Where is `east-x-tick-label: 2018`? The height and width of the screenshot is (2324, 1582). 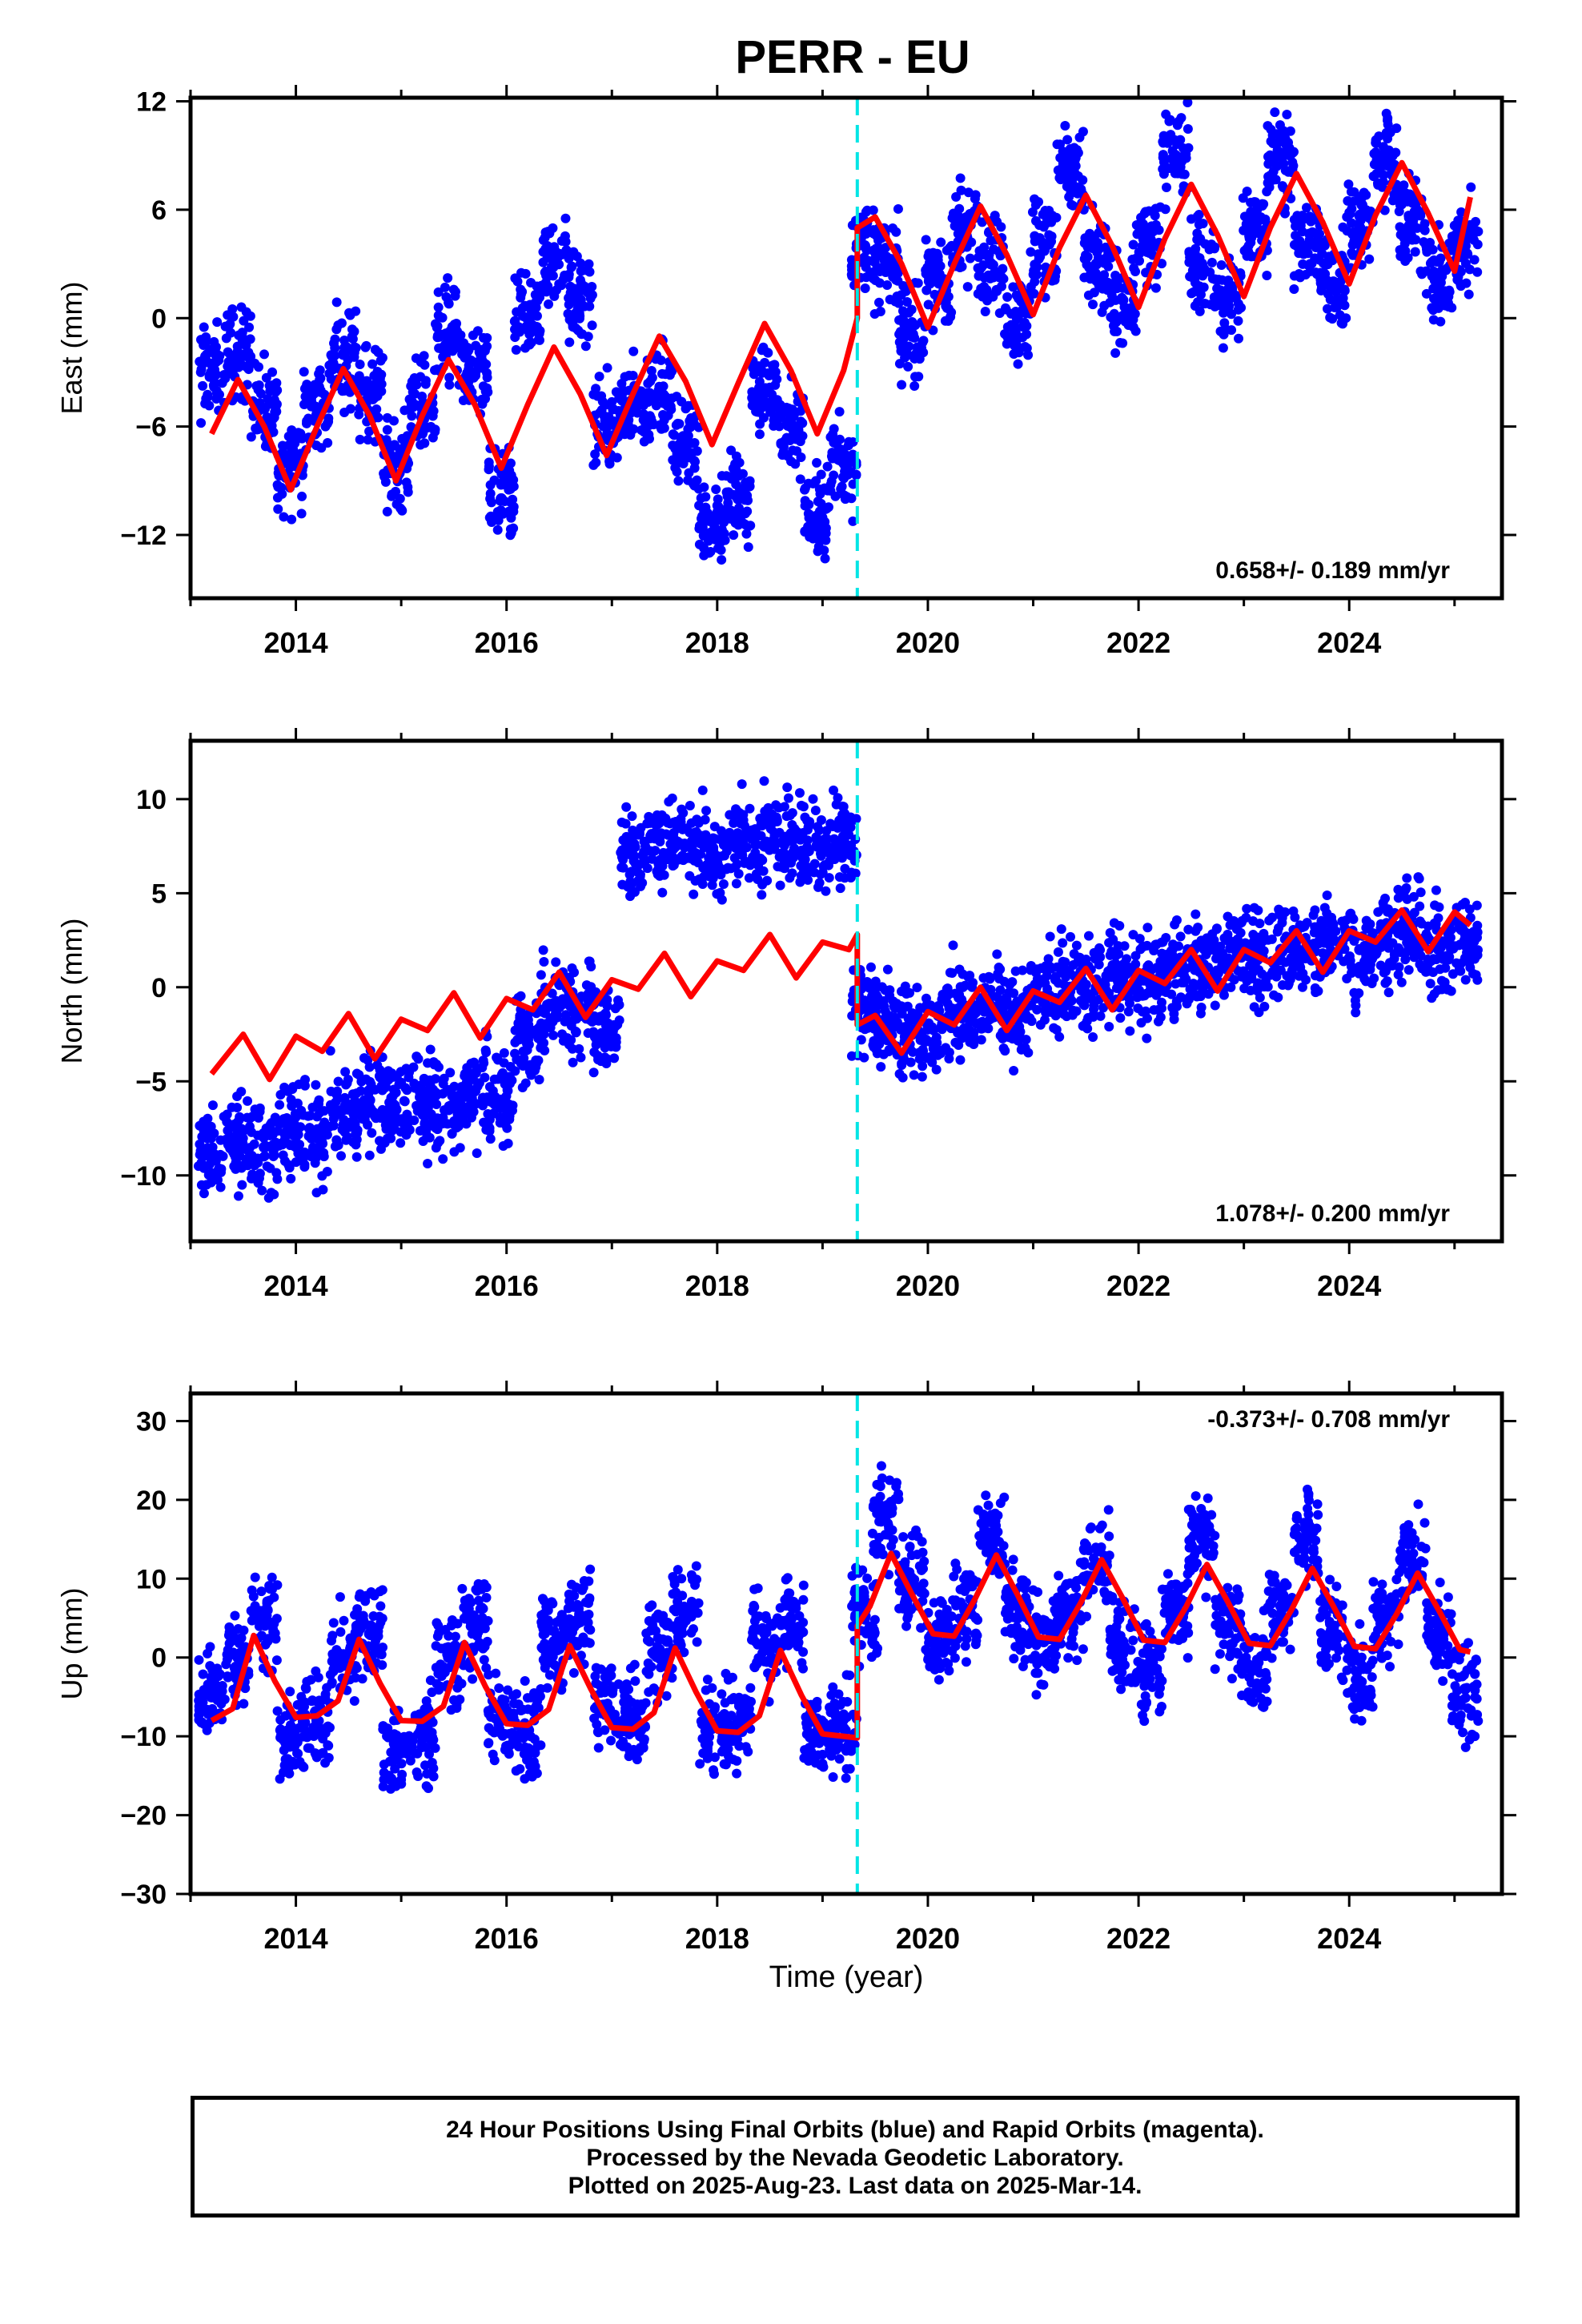 east-x-tick-label: 2018 is located at coordinates (717, 642).